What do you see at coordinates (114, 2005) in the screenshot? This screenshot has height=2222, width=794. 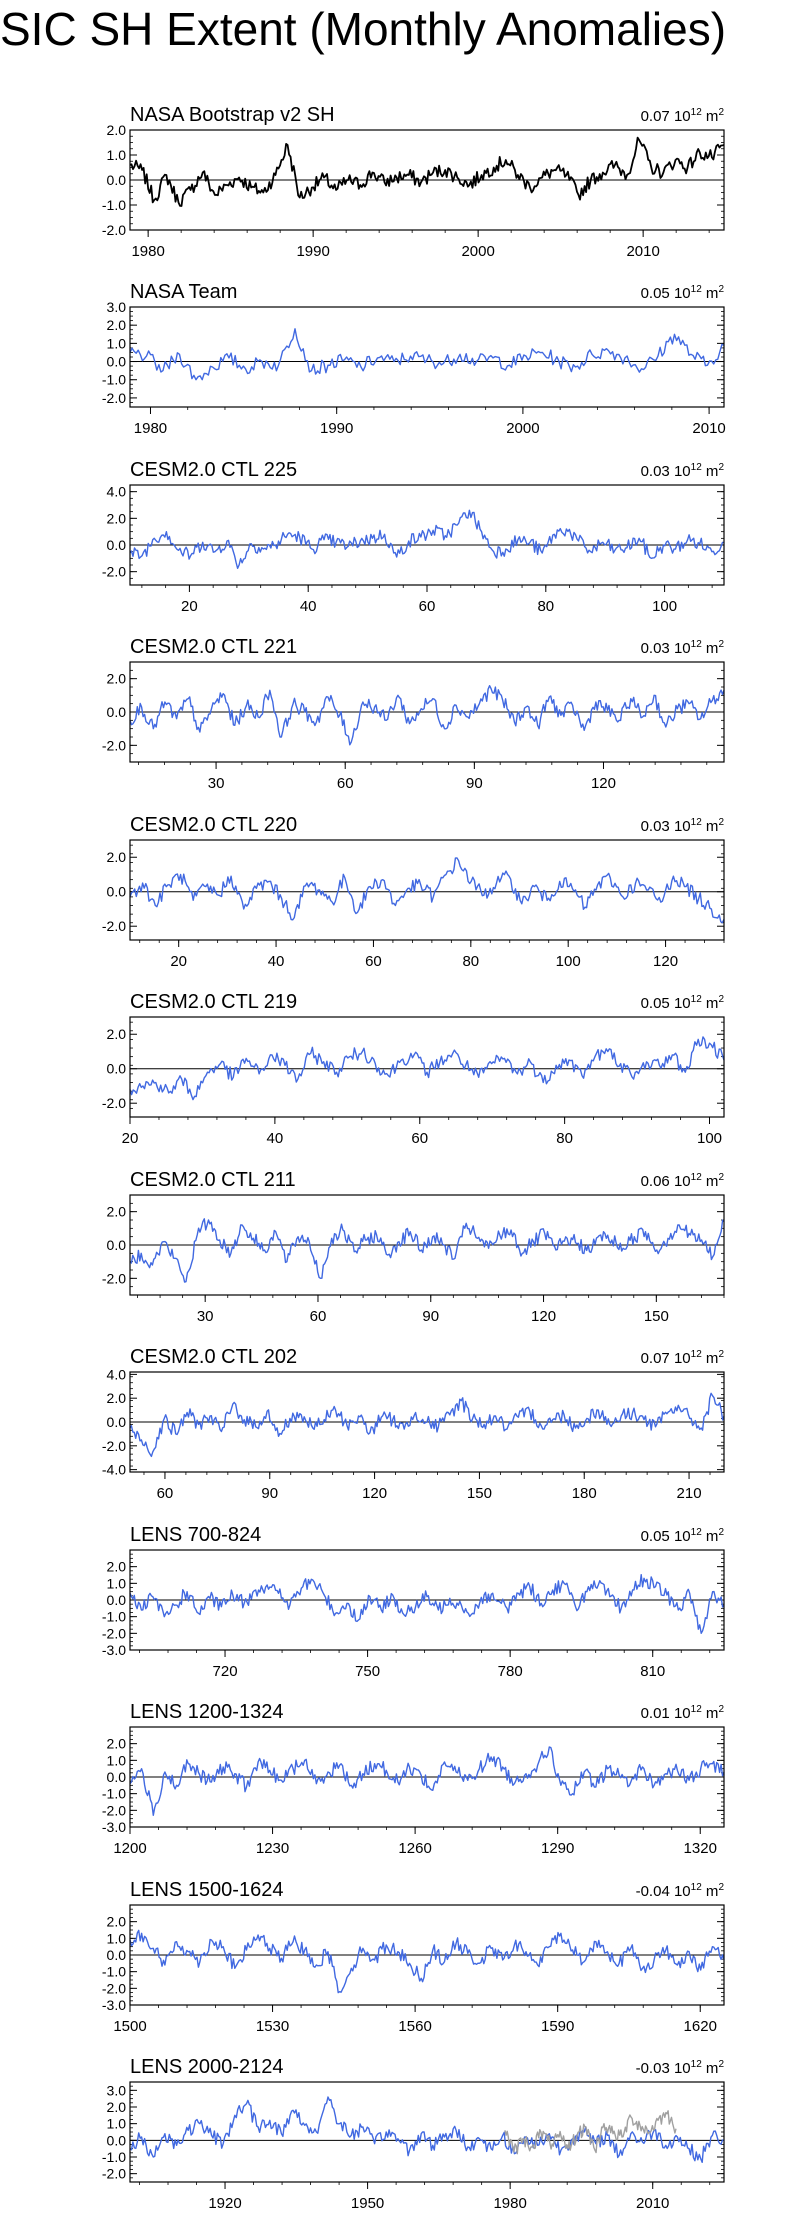 I see `y-tick-label: -3.0` at bounding box center [114, 2005].